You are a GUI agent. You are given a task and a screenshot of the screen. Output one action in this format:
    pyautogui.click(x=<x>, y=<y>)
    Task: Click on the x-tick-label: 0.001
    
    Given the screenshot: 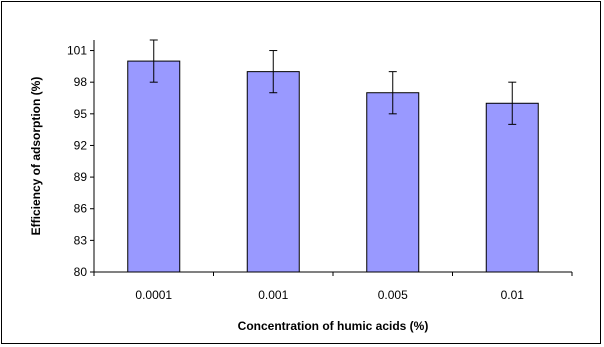 What is the action you would take?
    pyautogui.click(x=273, y=295)
    